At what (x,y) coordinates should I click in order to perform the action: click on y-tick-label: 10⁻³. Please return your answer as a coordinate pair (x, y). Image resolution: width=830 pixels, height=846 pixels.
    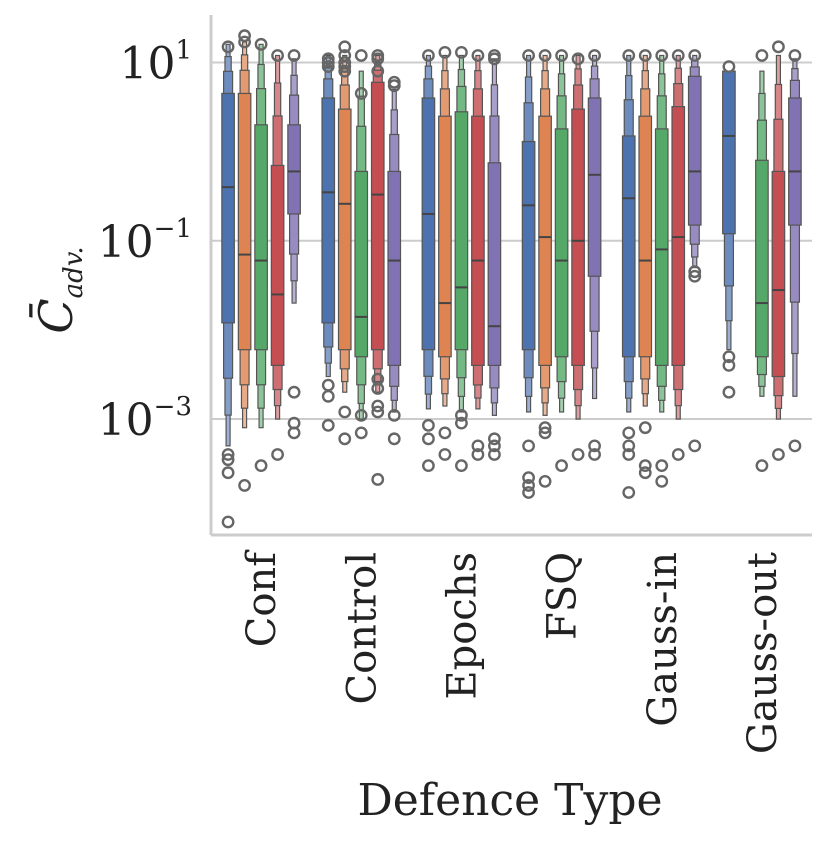
    Looking at the image, I should click on (145, 419).